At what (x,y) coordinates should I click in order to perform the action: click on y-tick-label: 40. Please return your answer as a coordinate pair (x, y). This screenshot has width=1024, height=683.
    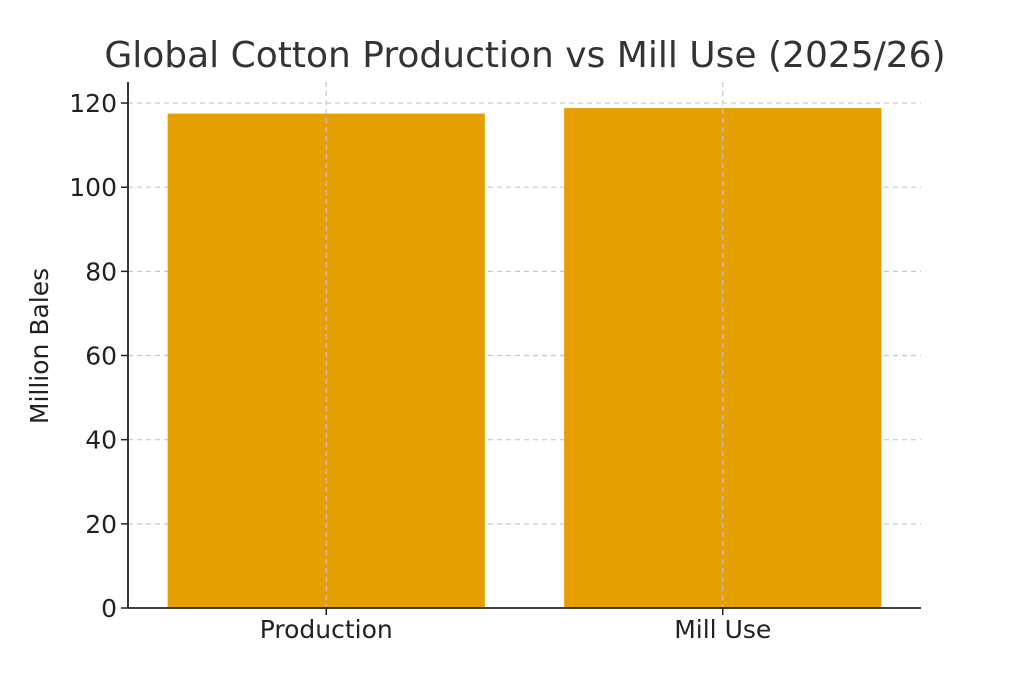
    Looking at the image, I should click on (101, 440).